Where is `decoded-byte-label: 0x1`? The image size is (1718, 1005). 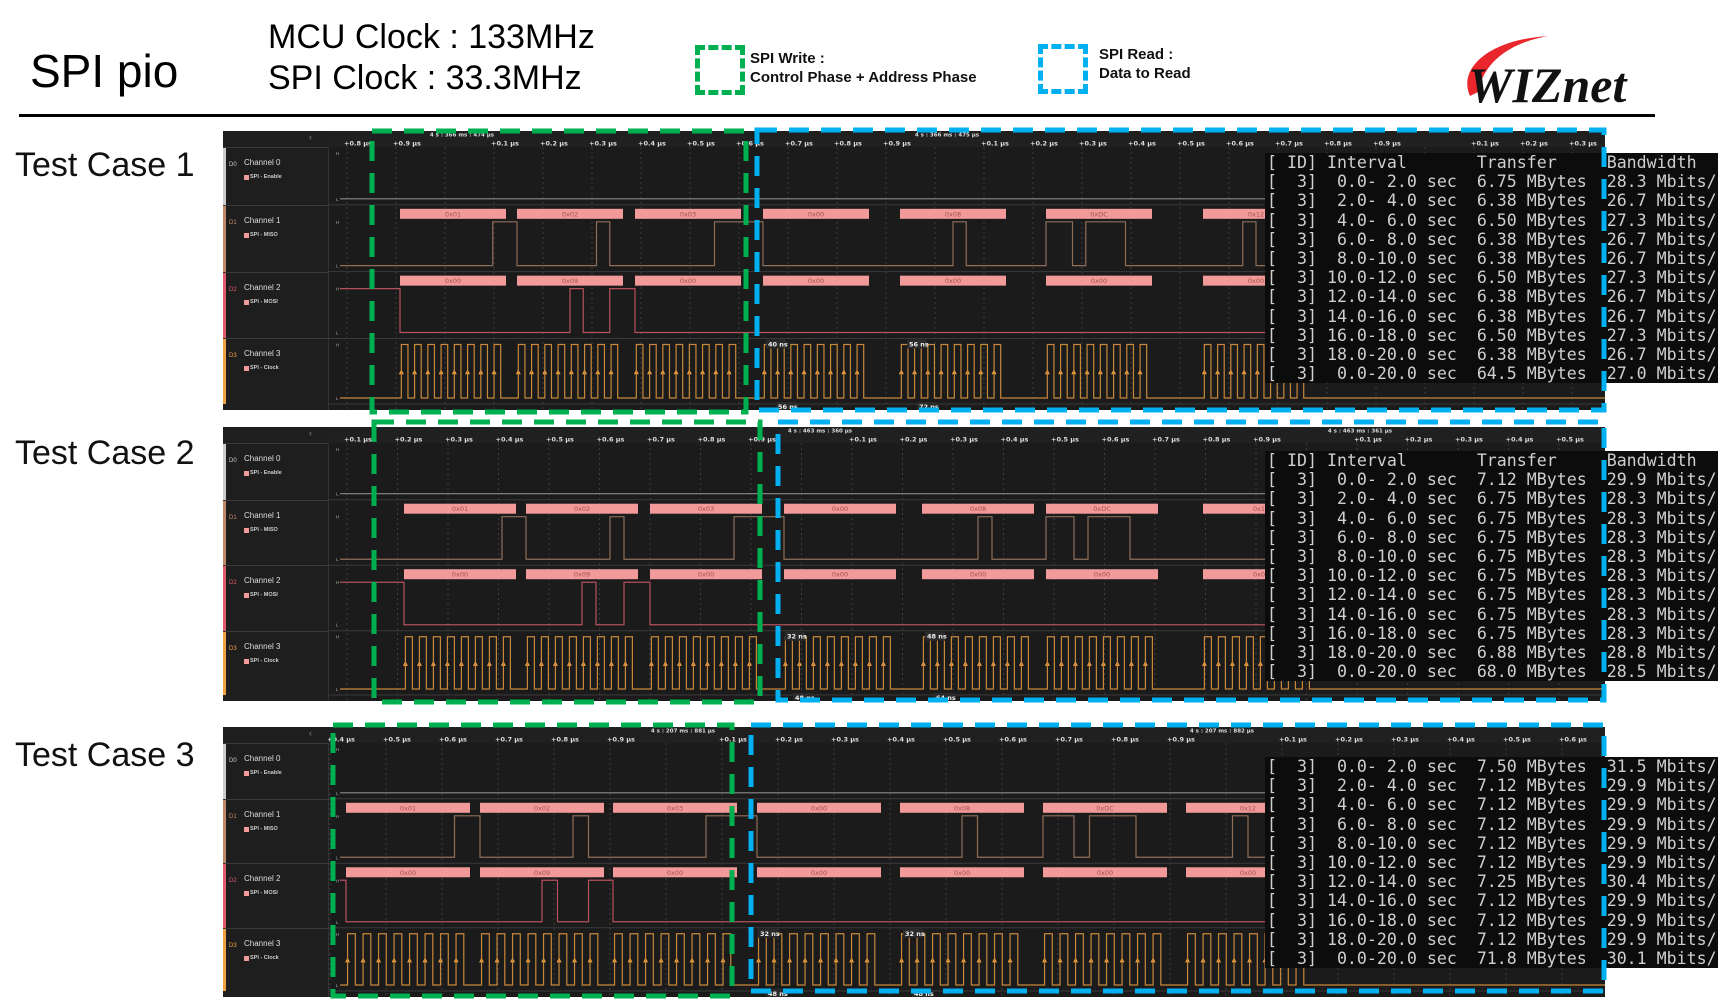
decoded-byte-label: 0x1 is located at coordinates (1259, 509).